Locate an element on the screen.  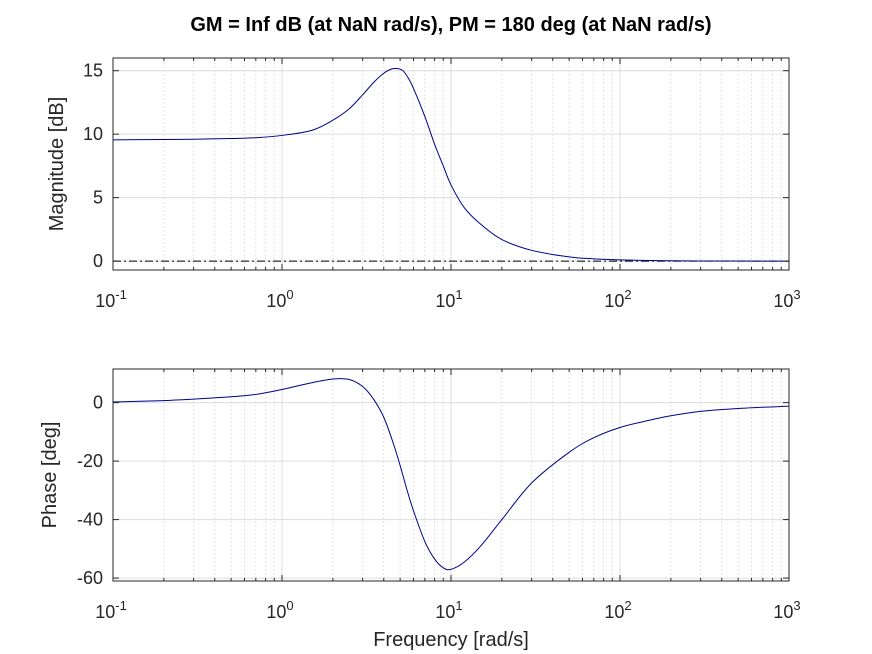
magnitude-y-tick-label: 15 is located at coordinates (93, 71).